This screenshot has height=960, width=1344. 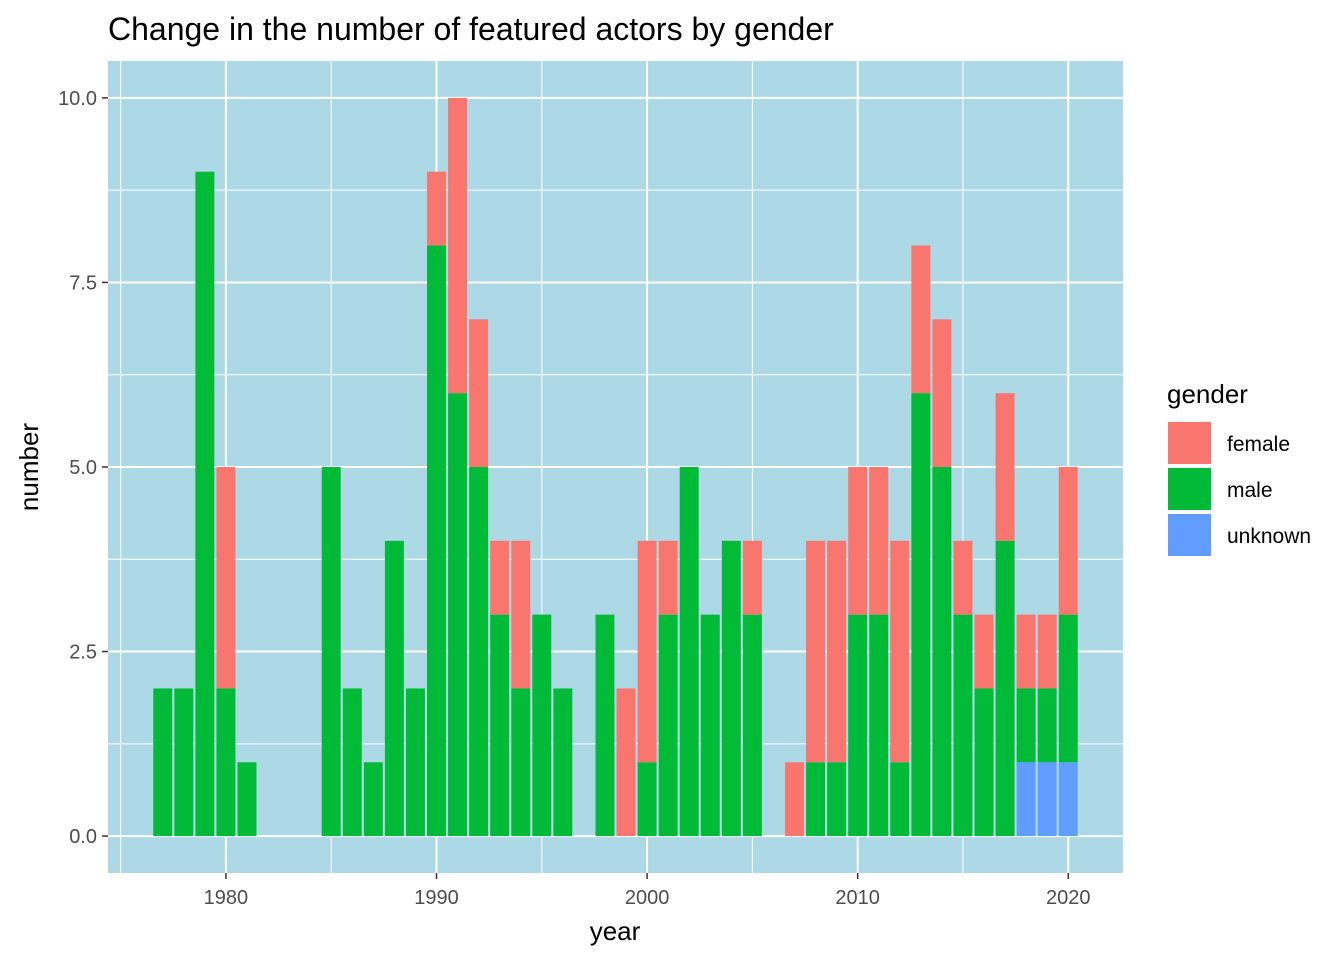 I want to click on bar-male-2001, so click(x=668, y=725).